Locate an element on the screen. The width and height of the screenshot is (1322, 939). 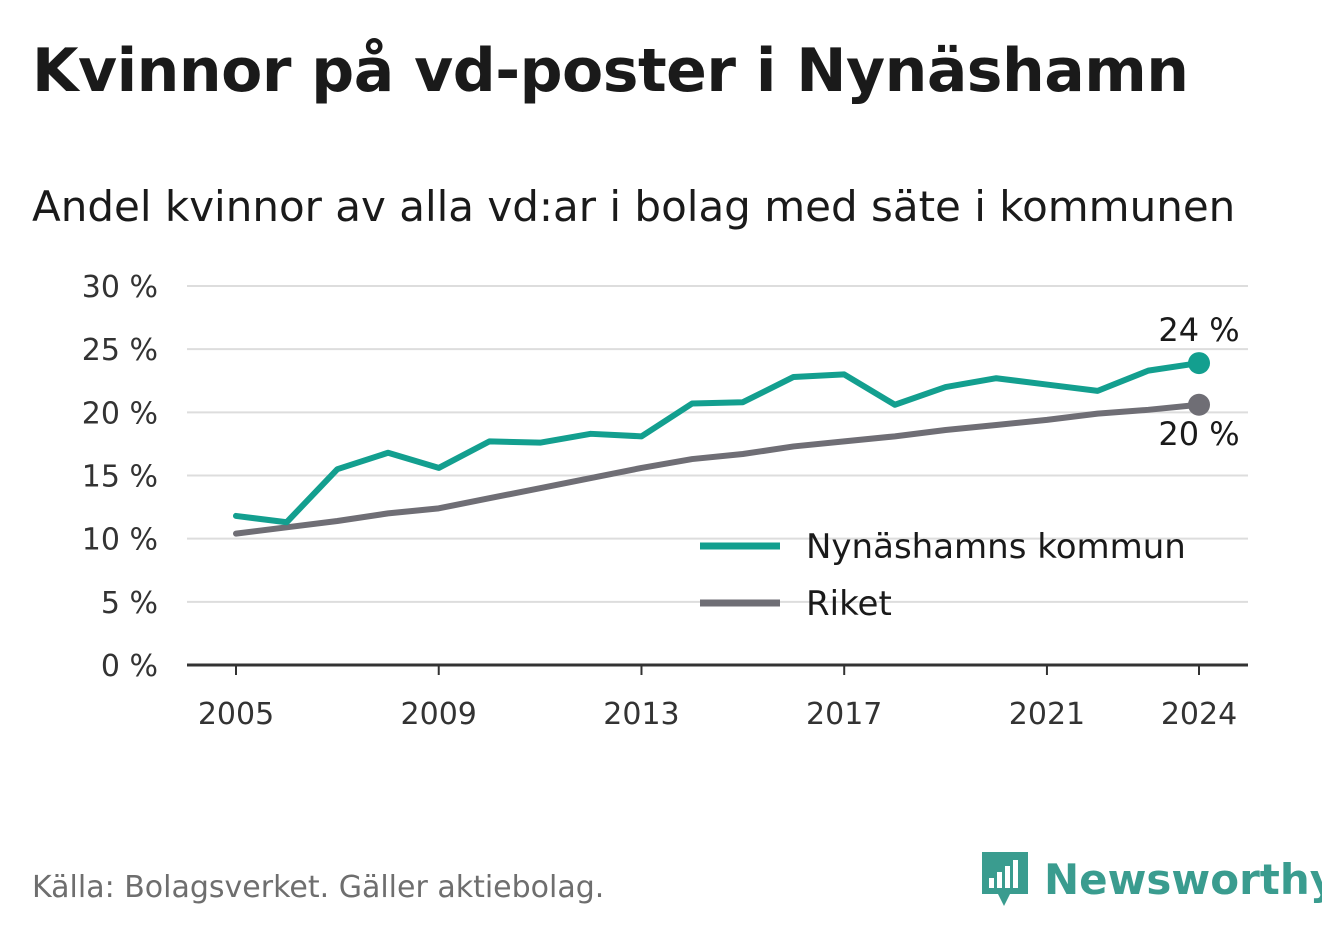
chart-title: Kvinnor på vd-poster i Nynäshamn is located at coordinates (610, 71).